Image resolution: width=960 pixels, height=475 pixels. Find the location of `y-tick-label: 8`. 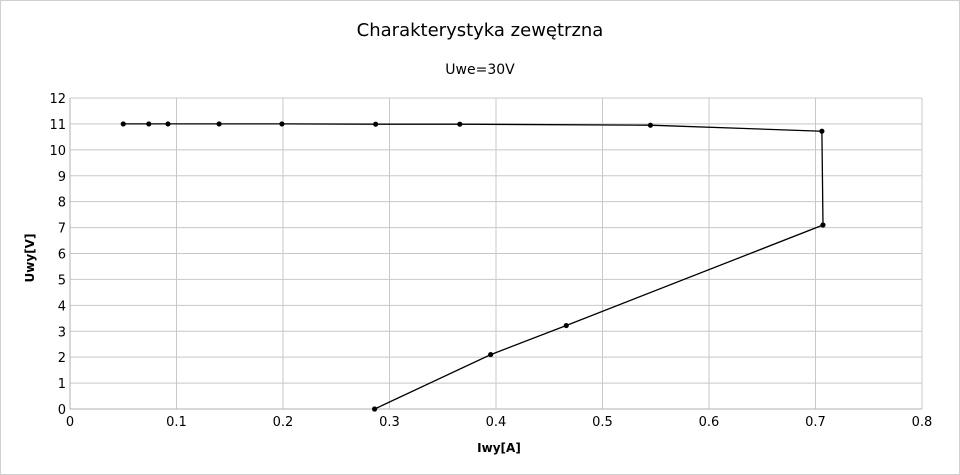

y-tick-label: 8 is located at coordinates (62, 203).